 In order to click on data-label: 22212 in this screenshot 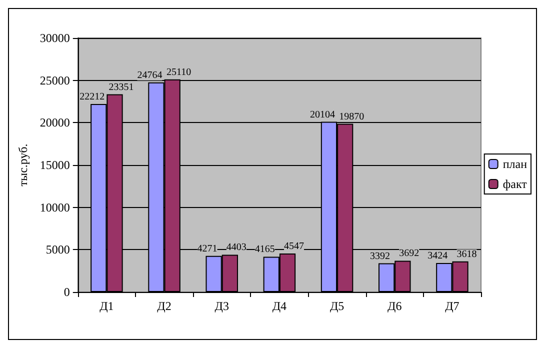, I will do `click(92, 96)`.